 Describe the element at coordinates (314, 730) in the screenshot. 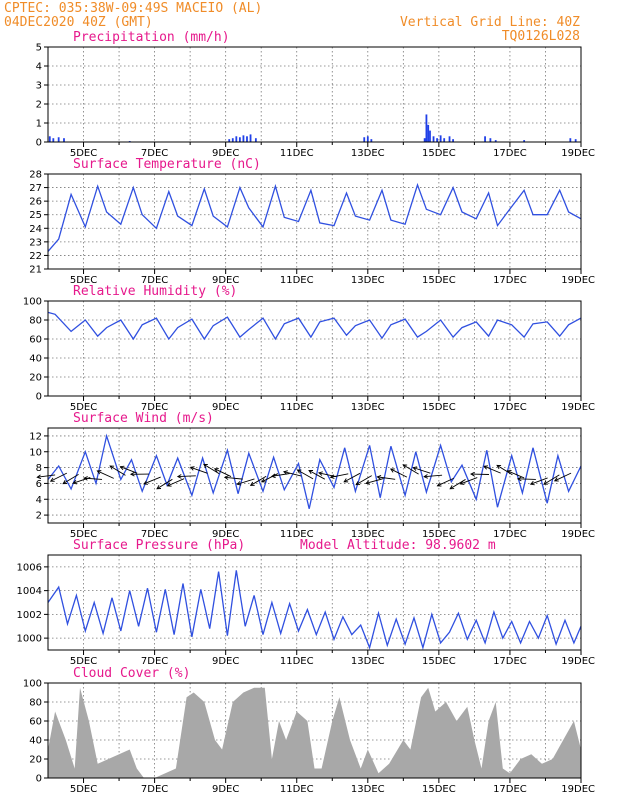

I see `cloud-frame` at that location.